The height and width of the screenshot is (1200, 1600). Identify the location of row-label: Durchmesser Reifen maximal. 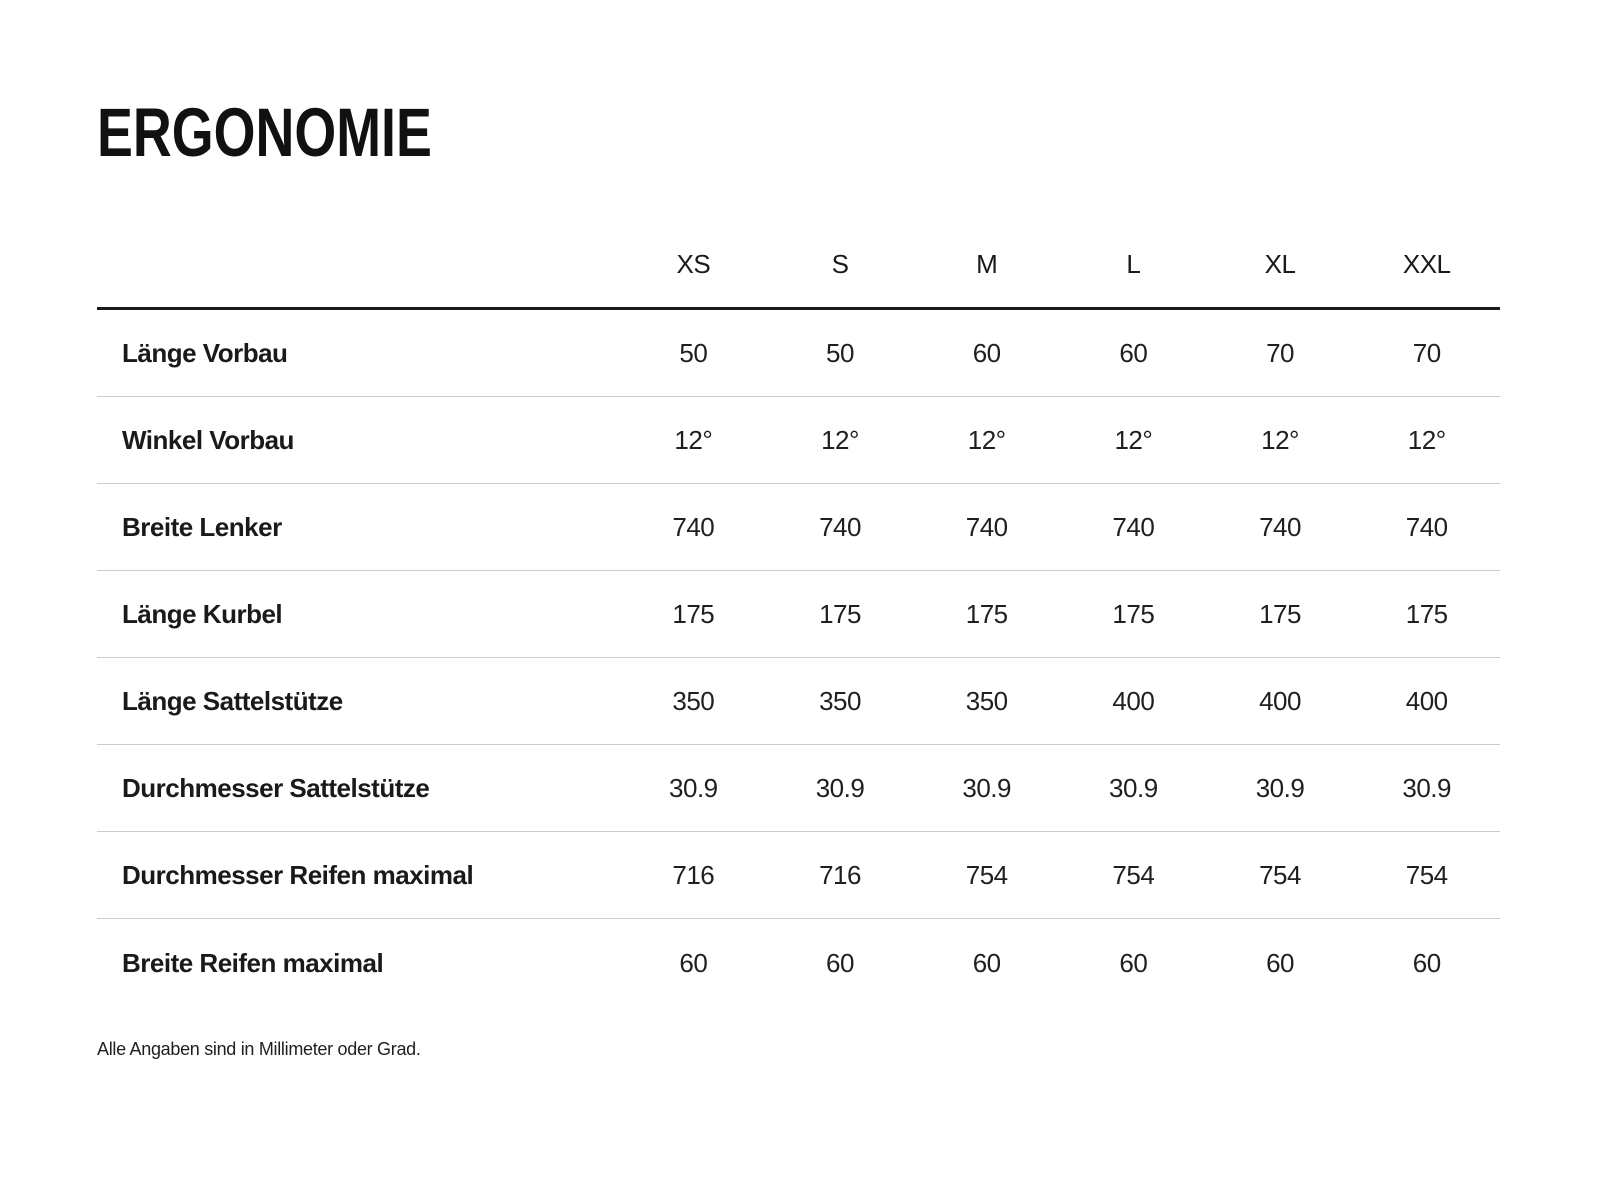
(298, 875).